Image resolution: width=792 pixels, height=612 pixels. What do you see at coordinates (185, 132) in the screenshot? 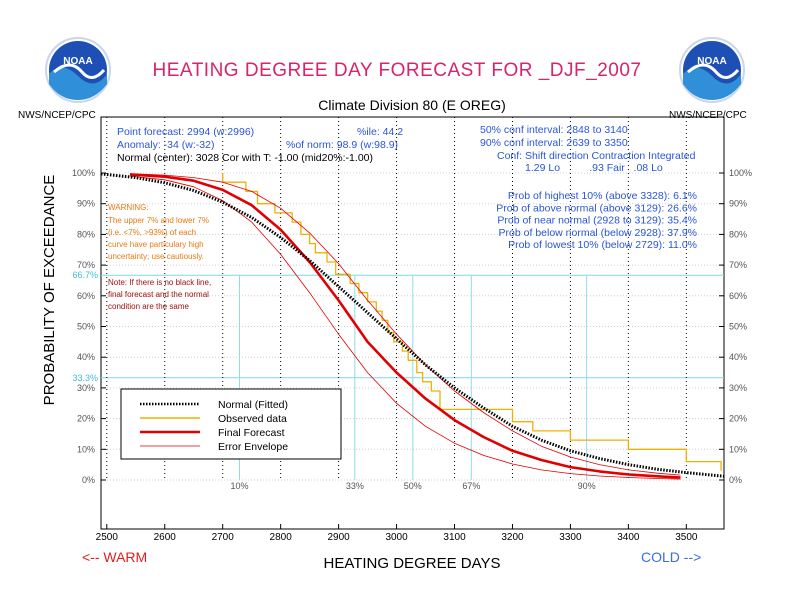
I see `point-forecast-text: Point forecast: 2994 (w:2996)` at bounding box center [185, 132].